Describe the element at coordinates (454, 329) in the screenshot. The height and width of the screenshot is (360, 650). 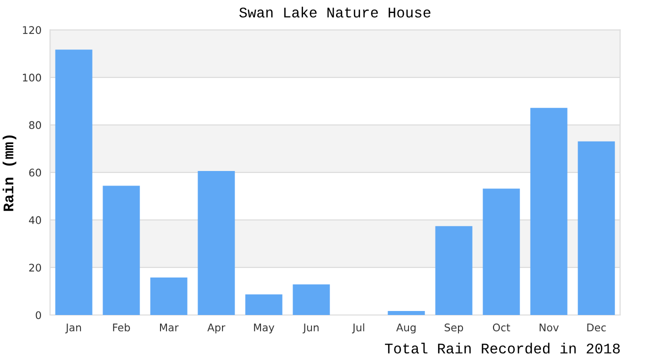
I see `x-tick-label: Sep` at that location.